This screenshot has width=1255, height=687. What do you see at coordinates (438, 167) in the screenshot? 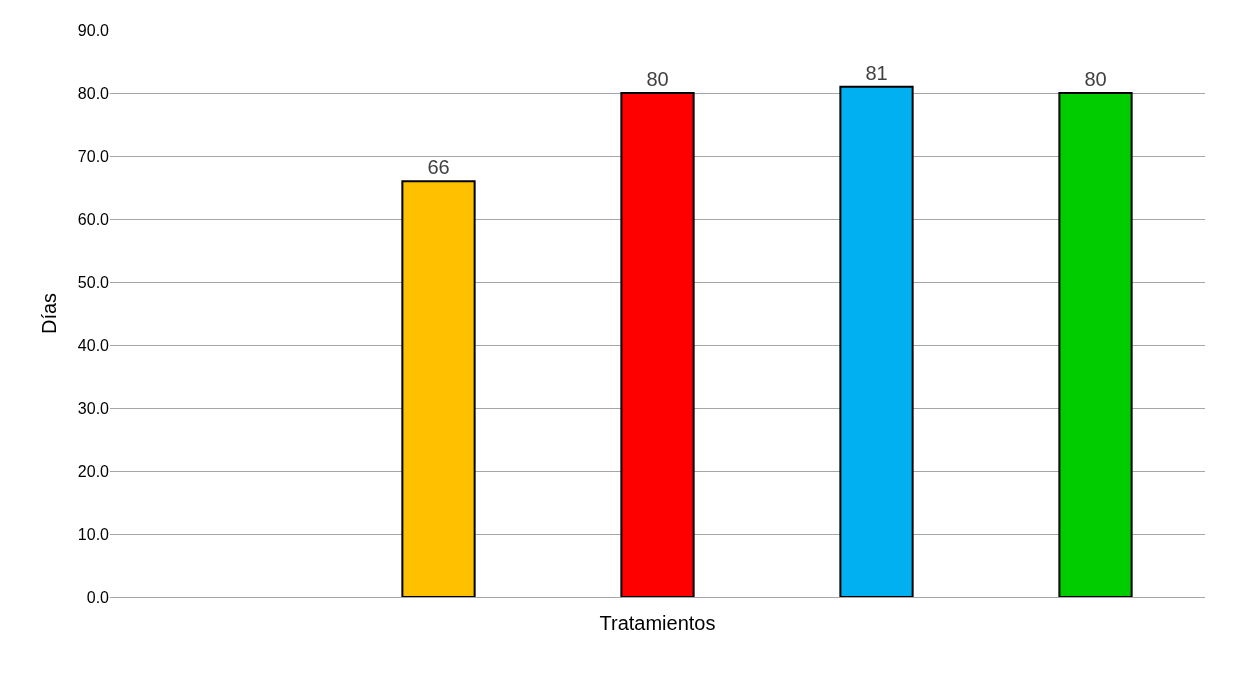
I see `data-label: 66` at bounding box center [438, 167].